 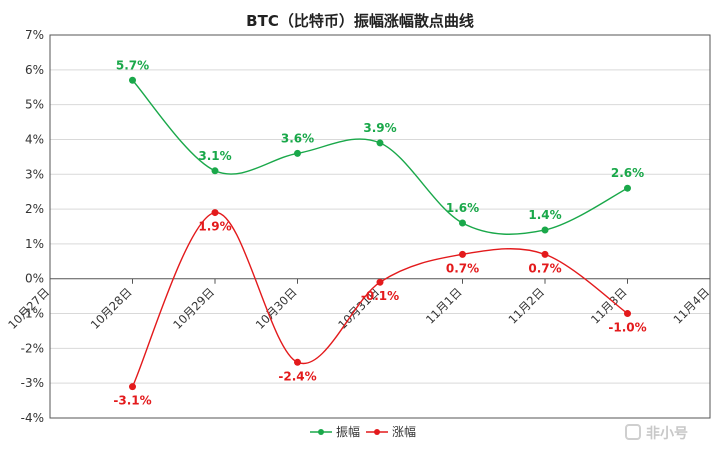 I want to click on watermark: 非小号, so click(x=656, y=433).